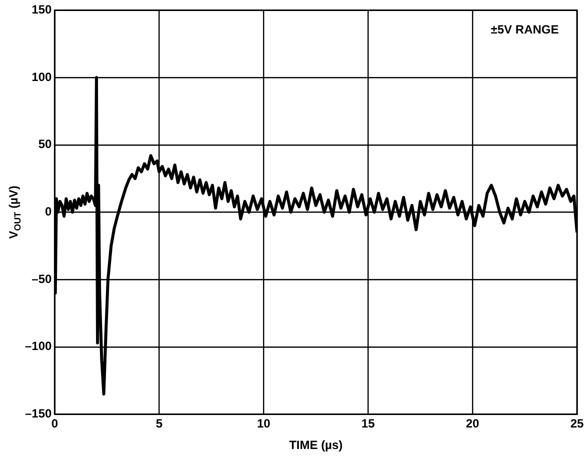  Describe the element at coordinates (14, 212) in the screenshot. I see `y-axis-title: VOUT (µV)` at that location.